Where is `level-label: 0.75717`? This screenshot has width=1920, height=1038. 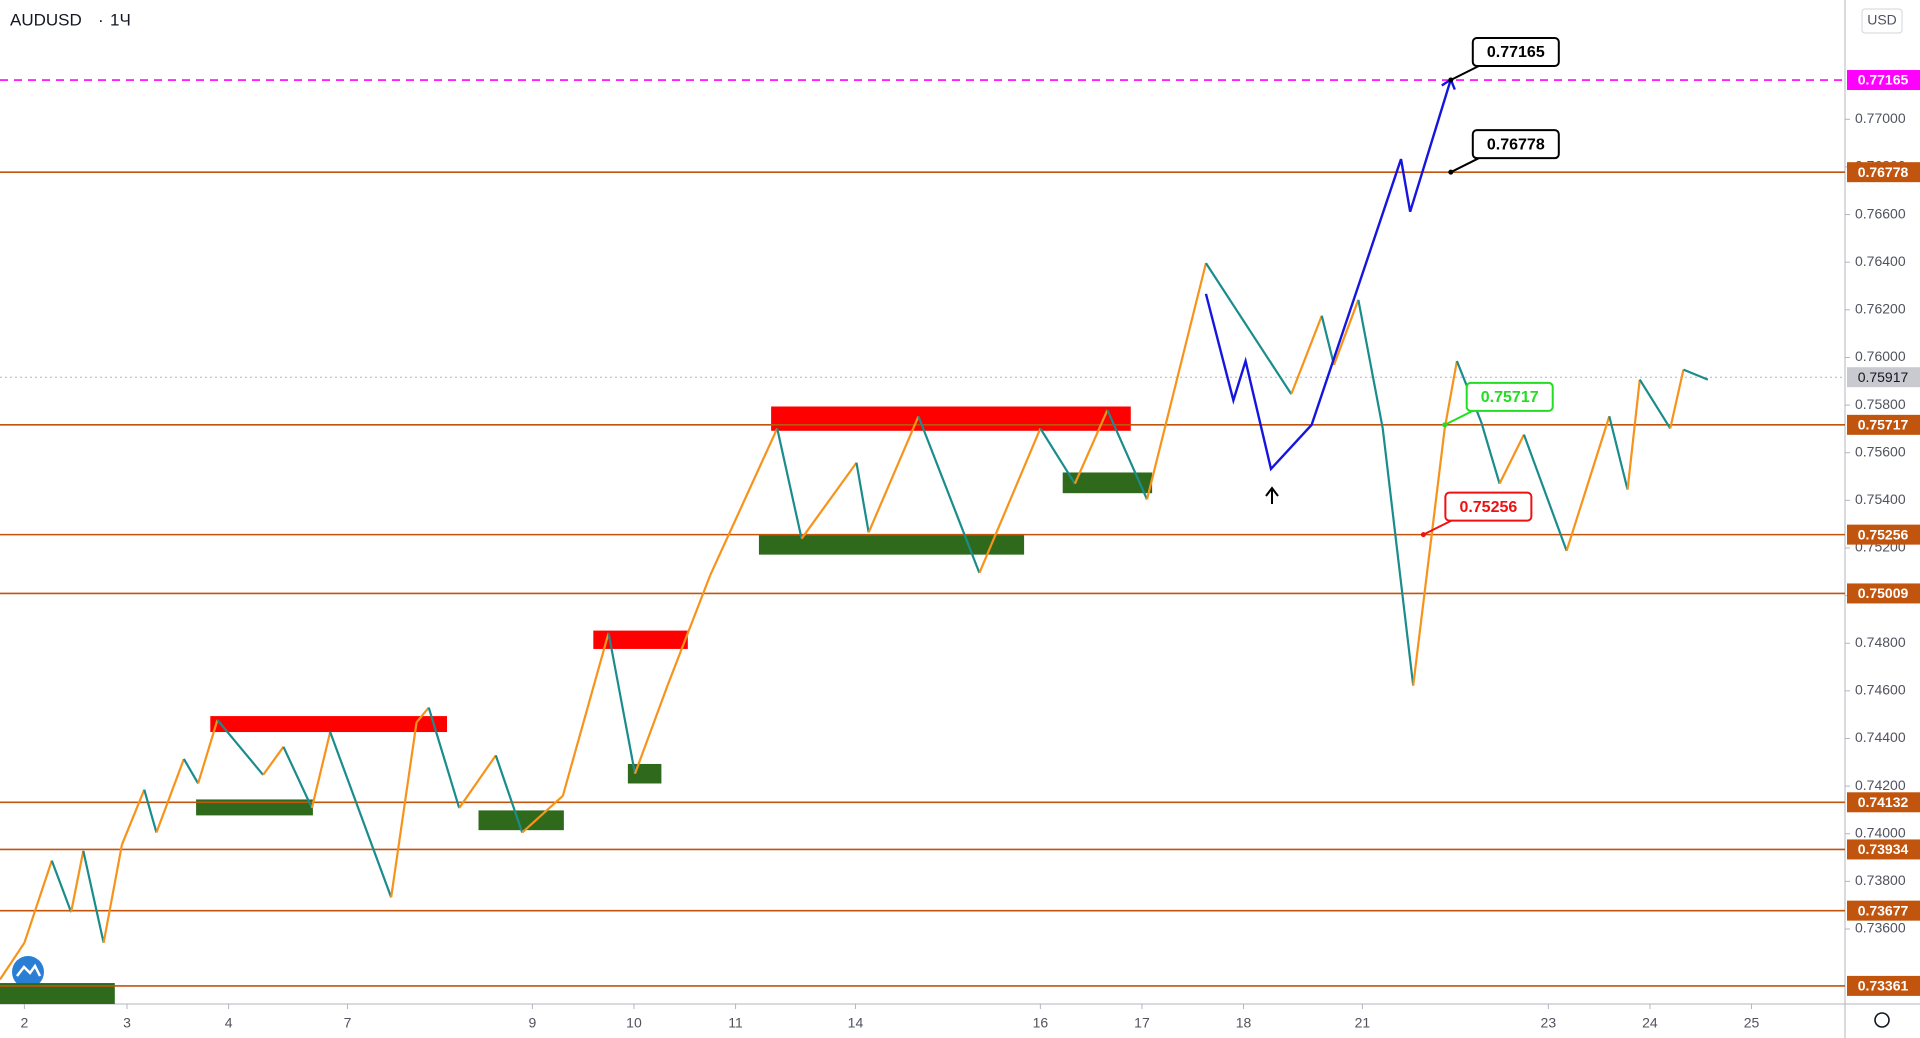
level-label: 0.75717 is located at coordinates (1883, 425).